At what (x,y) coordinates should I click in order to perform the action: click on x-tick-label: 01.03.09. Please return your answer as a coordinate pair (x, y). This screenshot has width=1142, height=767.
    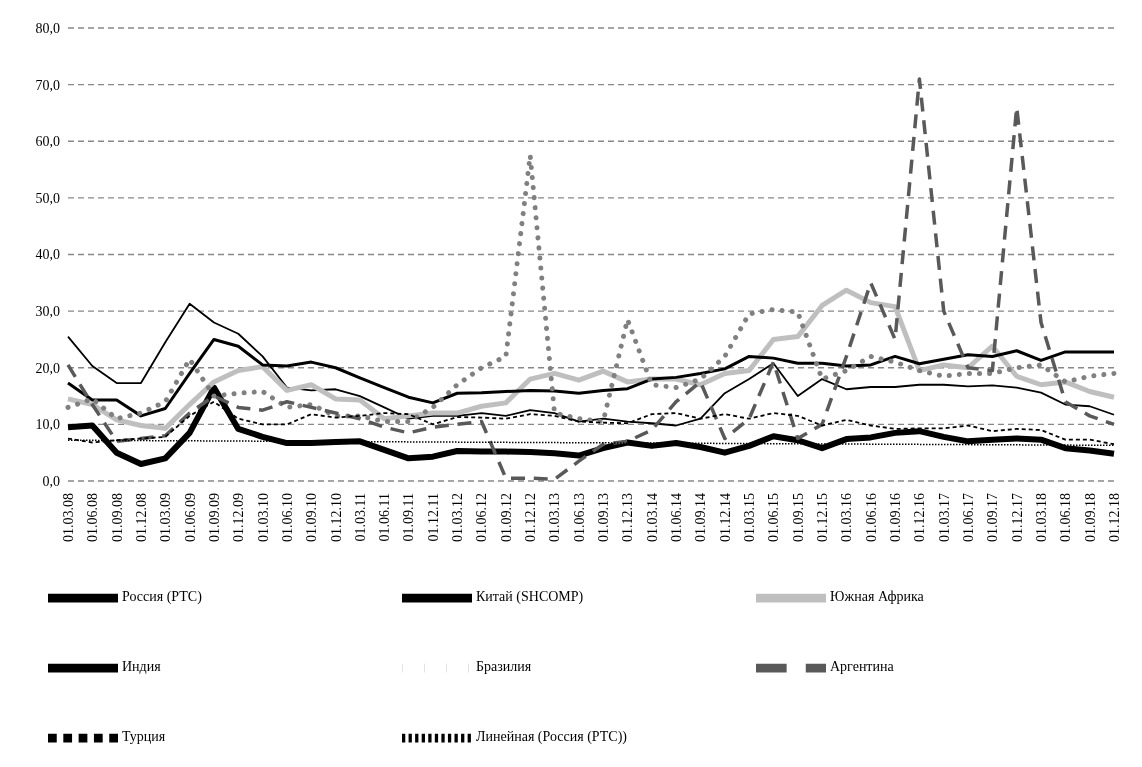
    Looking at the image, I should click on (166, 517).